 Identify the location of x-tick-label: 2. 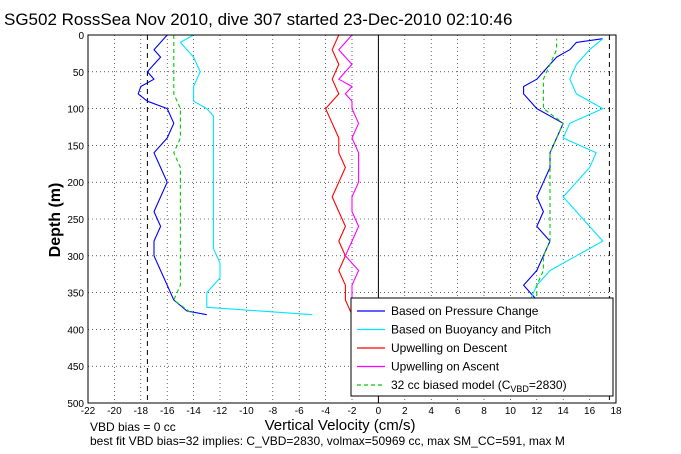
(405, 411).